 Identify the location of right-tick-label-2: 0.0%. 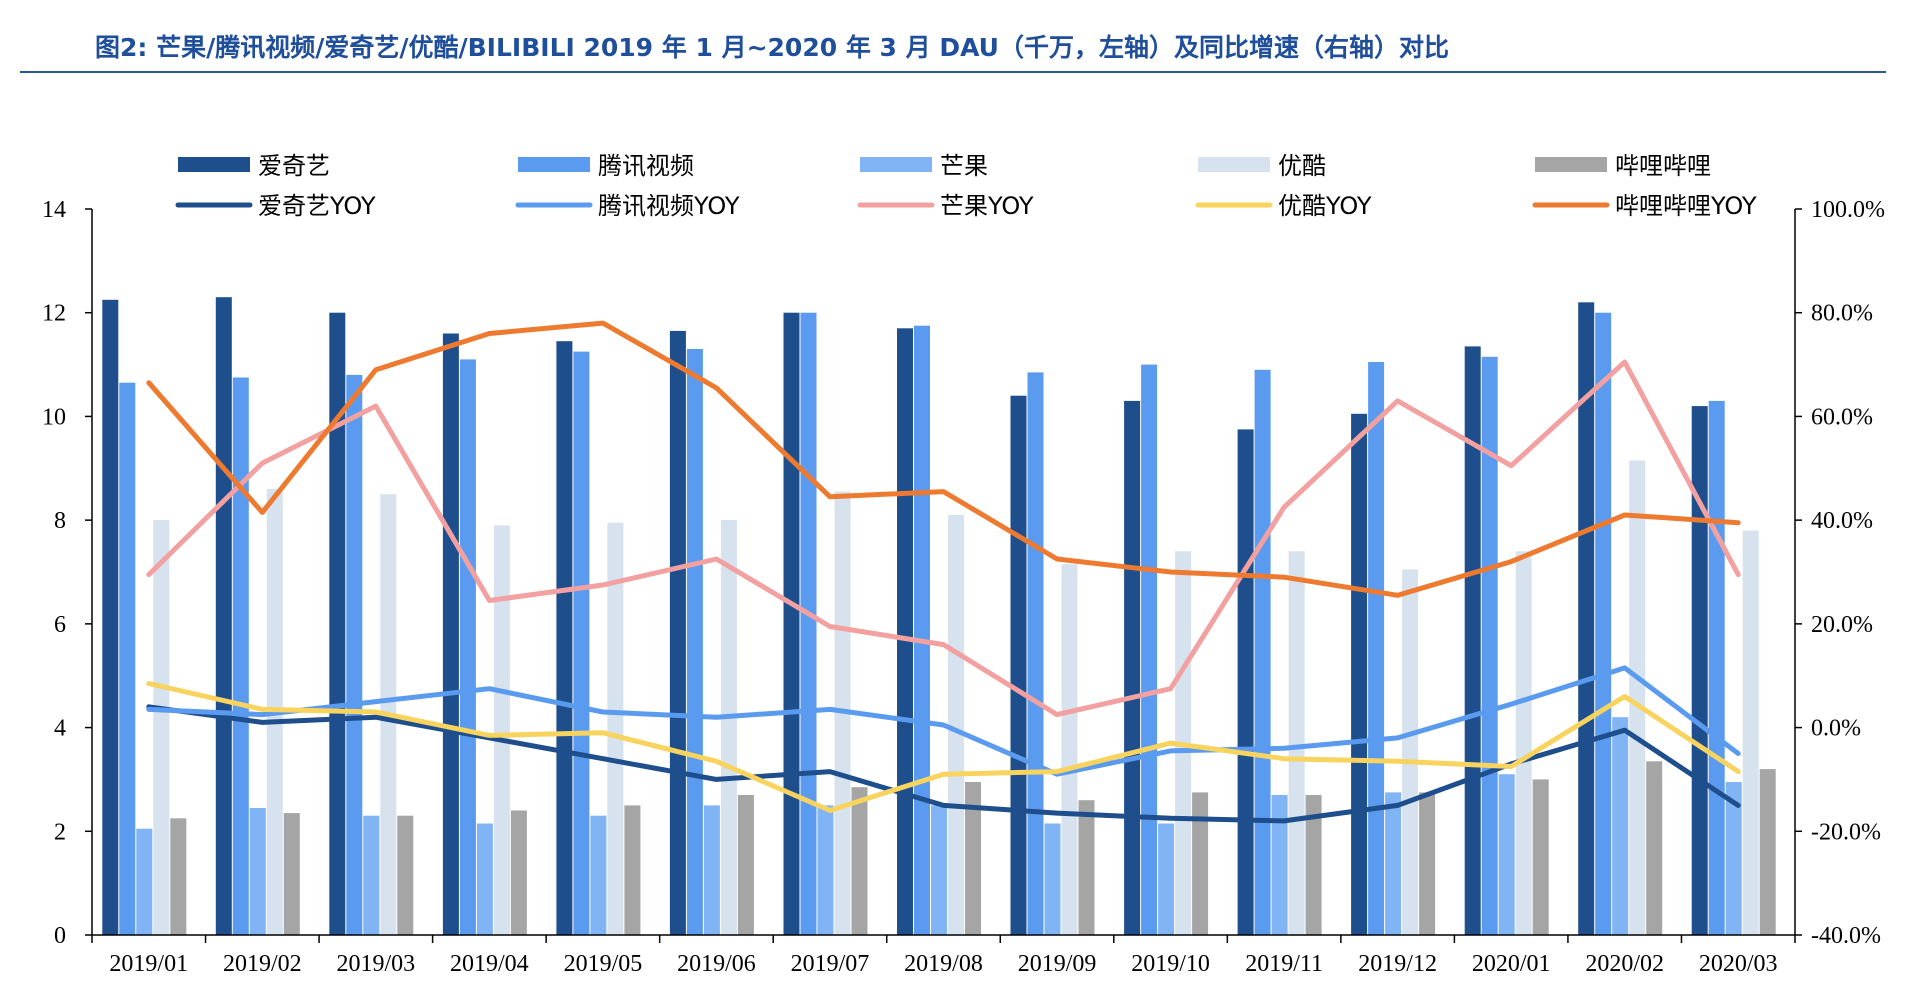
(1836, 729).